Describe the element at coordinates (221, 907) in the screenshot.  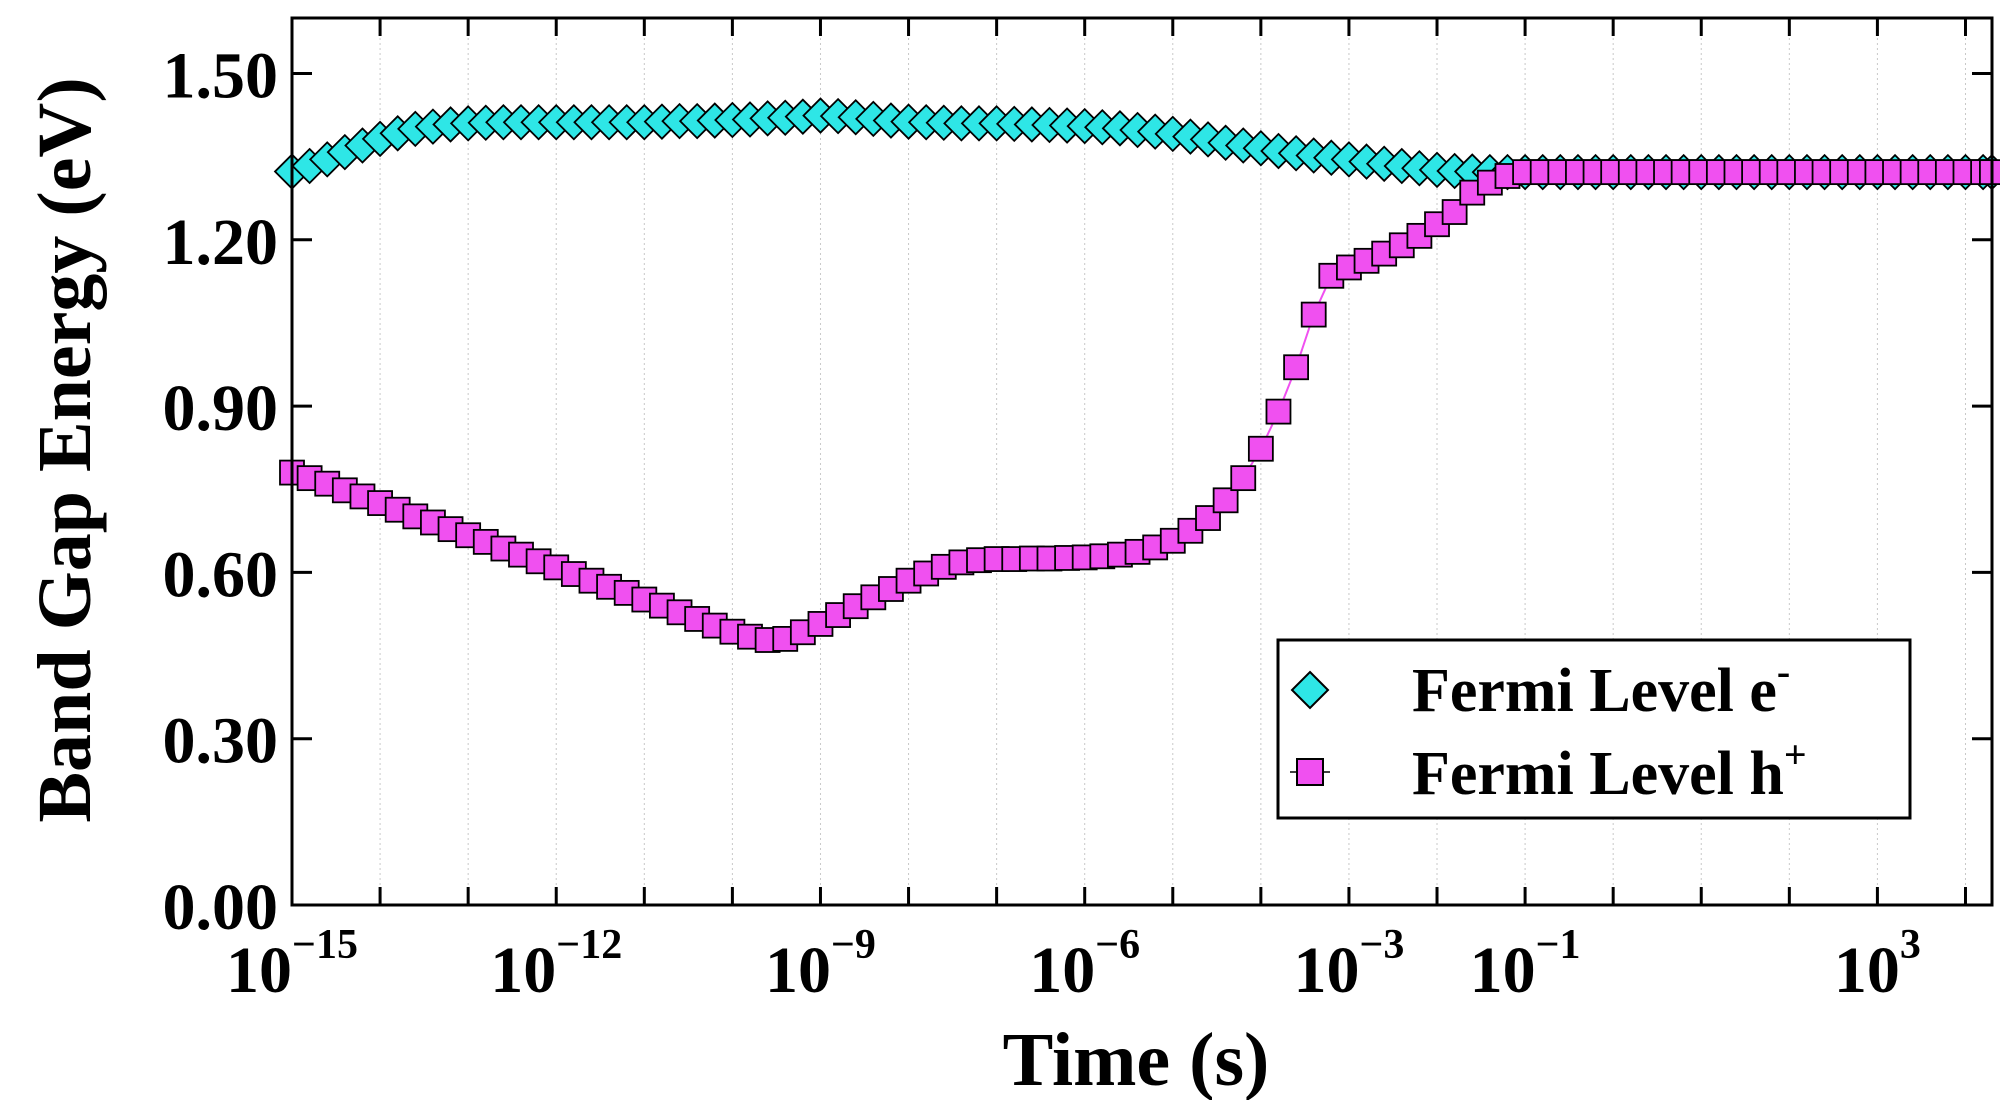
I see `y-tick-label: 0.00` at that location.